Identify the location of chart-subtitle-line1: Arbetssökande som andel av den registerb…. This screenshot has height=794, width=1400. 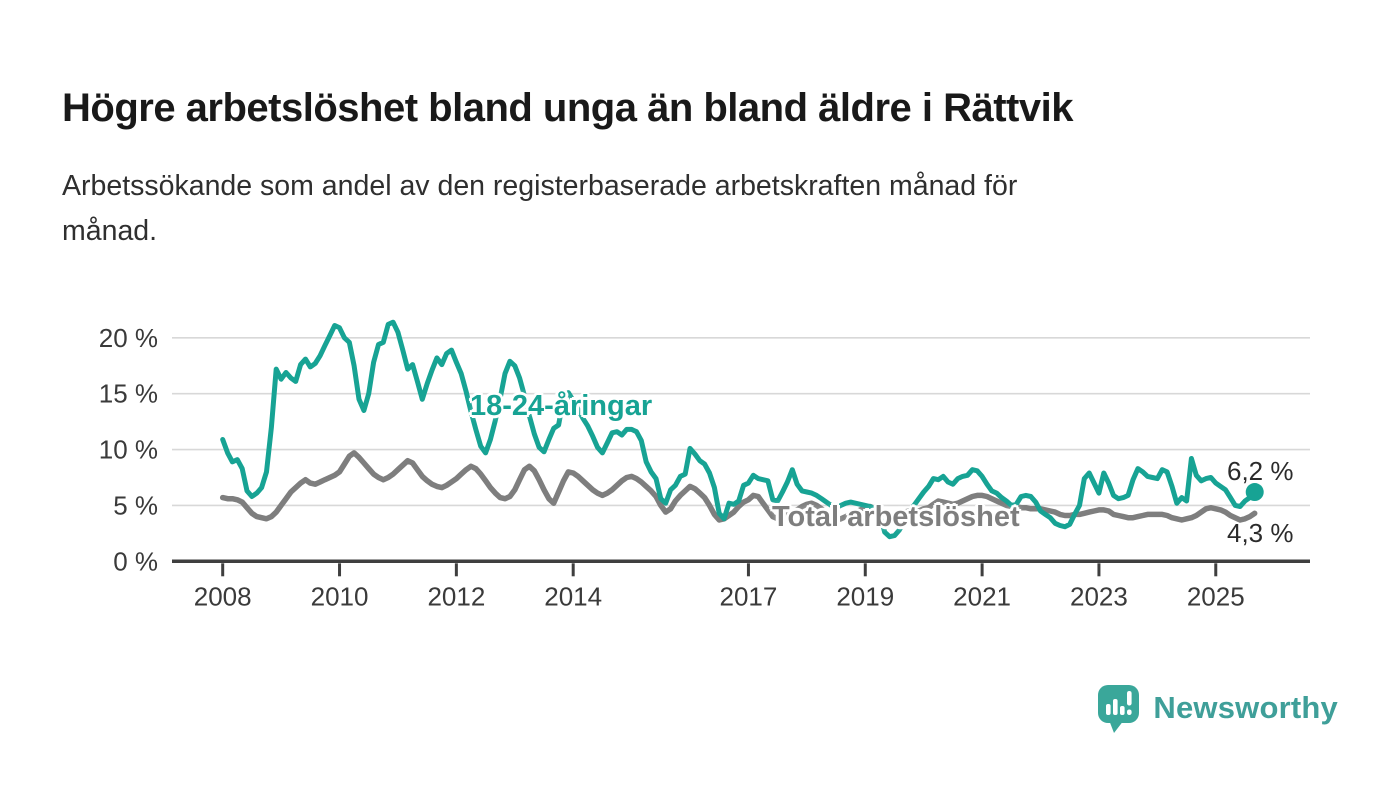
(540, 186).